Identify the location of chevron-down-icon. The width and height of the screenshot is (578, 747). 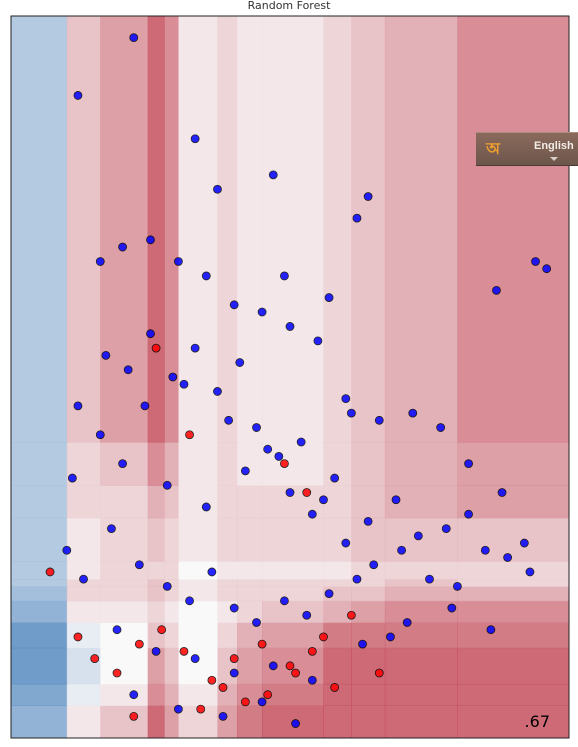
(554, 159).